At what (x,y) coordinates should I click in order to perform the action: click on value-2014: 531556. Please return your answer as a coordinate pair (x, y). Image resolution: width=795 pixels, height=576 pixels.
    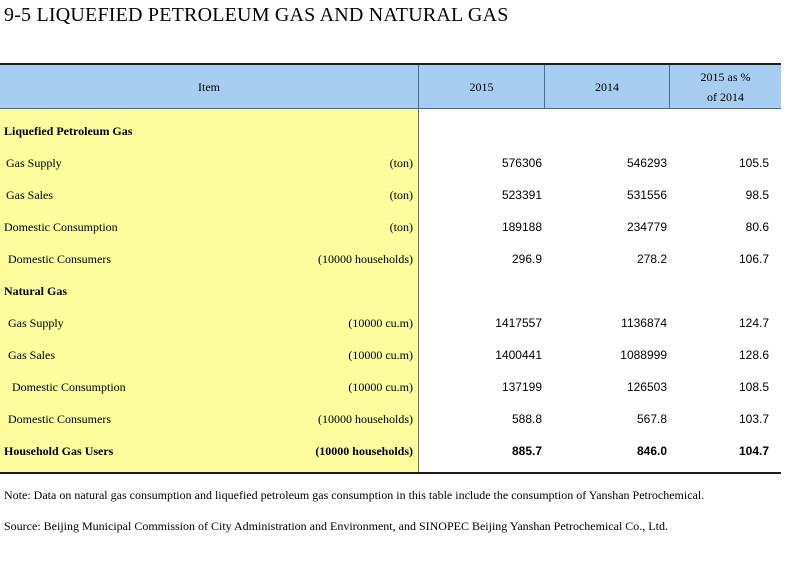
    Looking at the image, I should click on (646, 195).